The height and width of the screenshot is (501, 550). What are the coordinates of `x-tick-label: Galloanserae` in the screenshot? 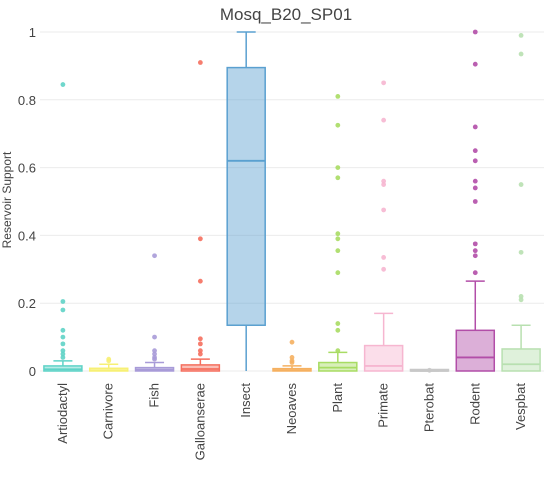 It's located at (199, 421).